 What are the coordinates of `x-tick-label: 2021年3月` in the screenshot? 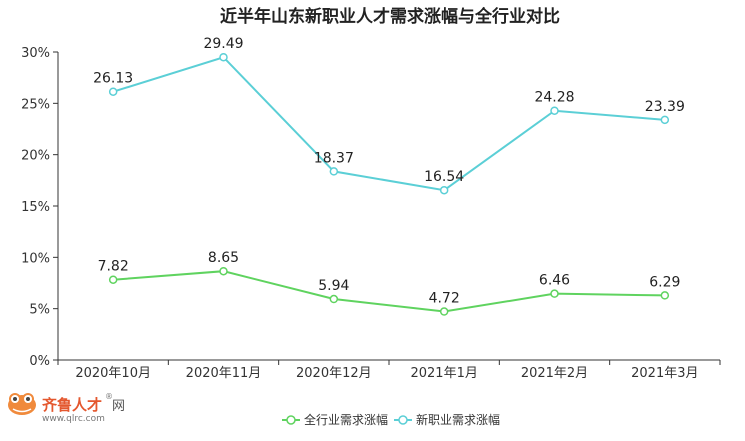 It's located at (664, 373).